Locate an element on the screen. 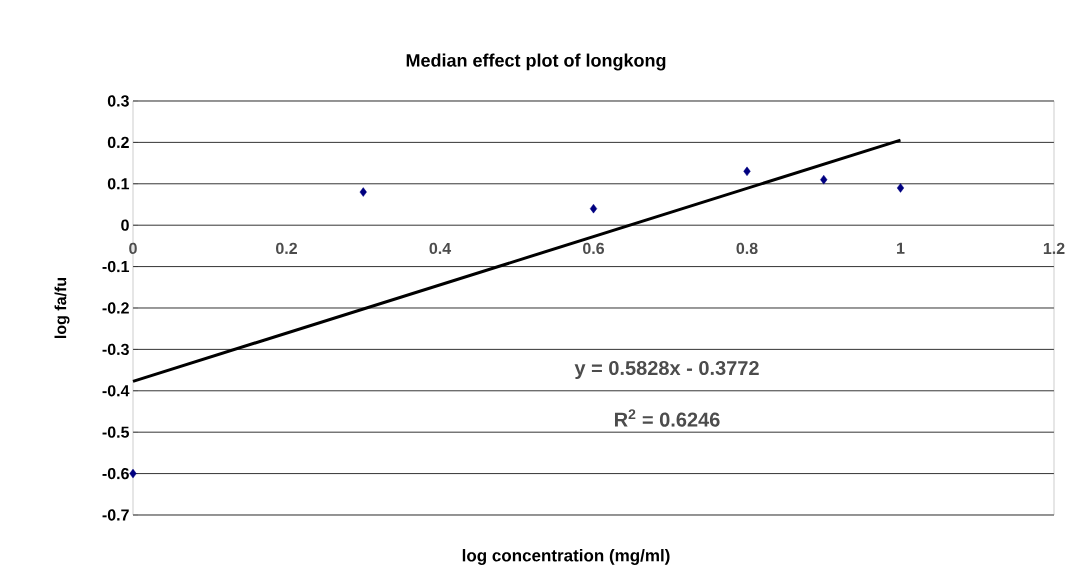 Image resolution: width=1073 pixels, height=583 pixels. x-axis-title: log concentration (mg/ml) is located at coordinates (566, 557).